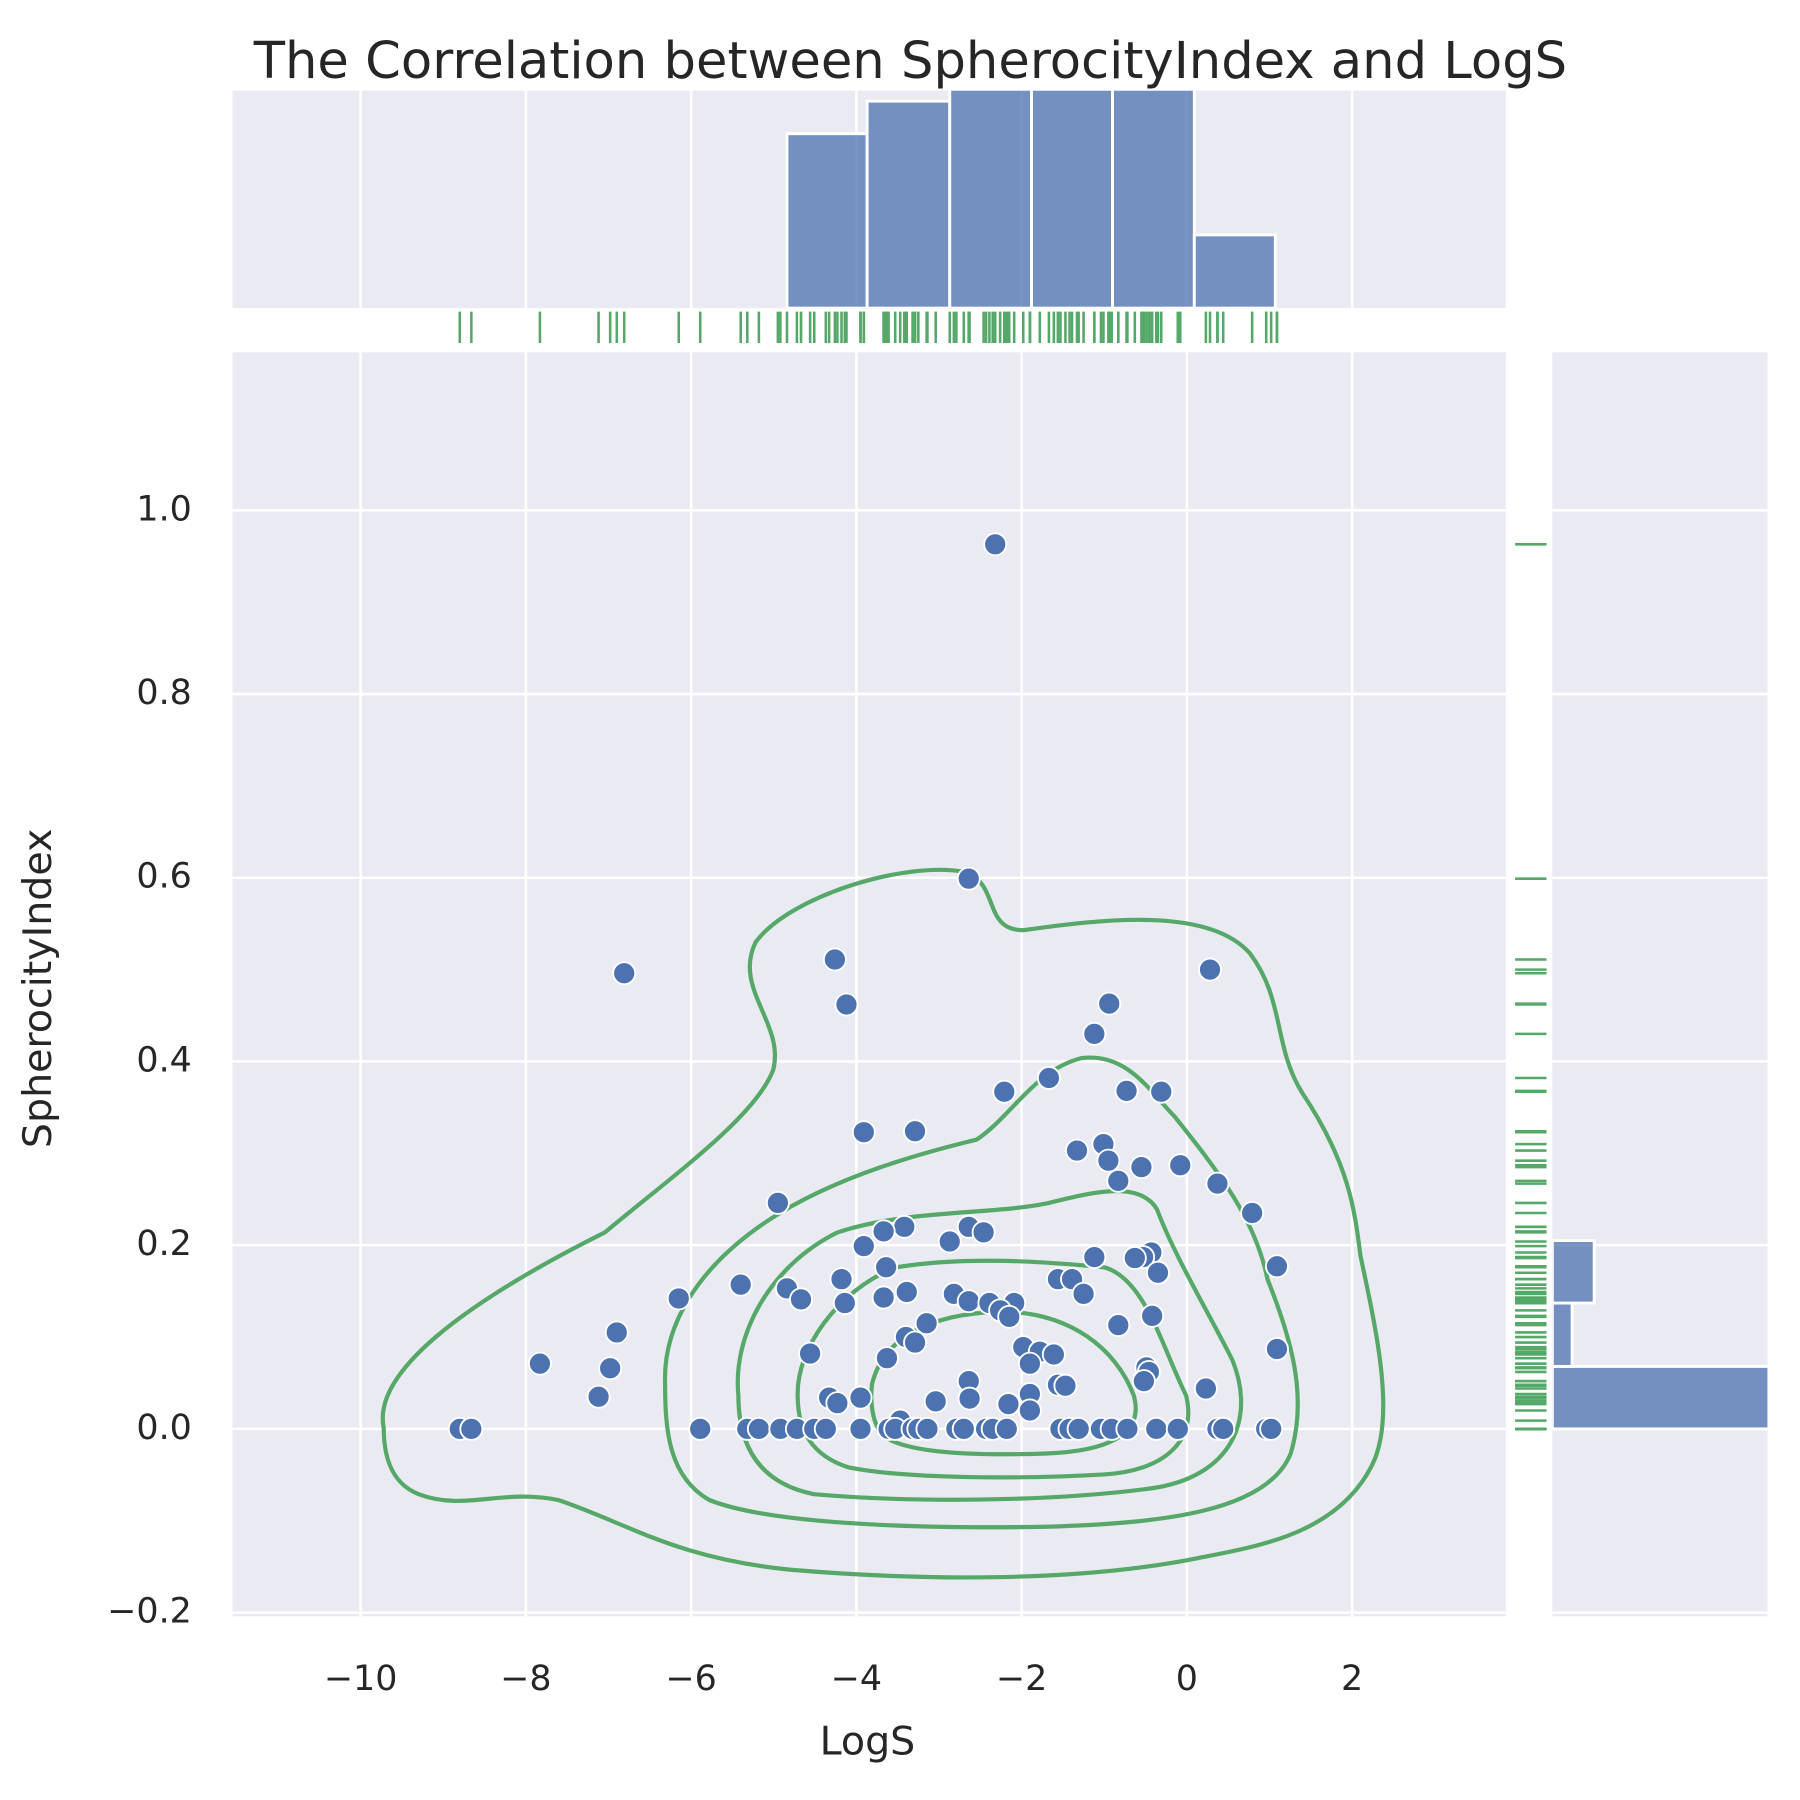  I want to click on x-tick-label: −6, so click(690, 1679).